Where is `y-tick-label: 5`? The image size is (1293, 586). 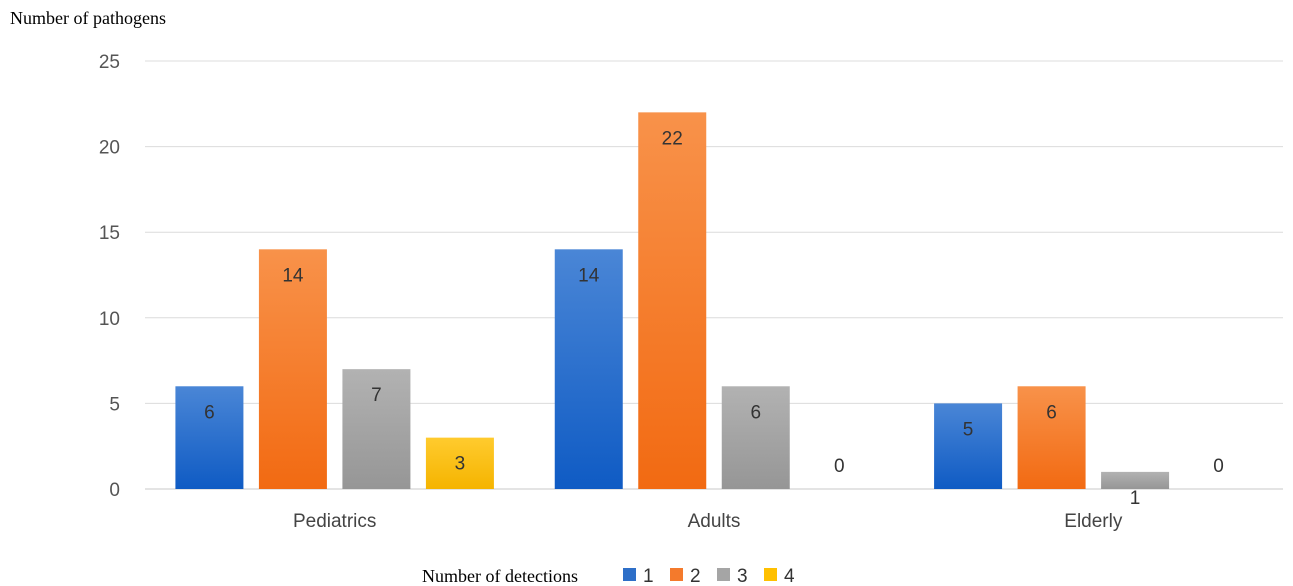 y-tick-label: 5 is located at coordinates (114, 404).